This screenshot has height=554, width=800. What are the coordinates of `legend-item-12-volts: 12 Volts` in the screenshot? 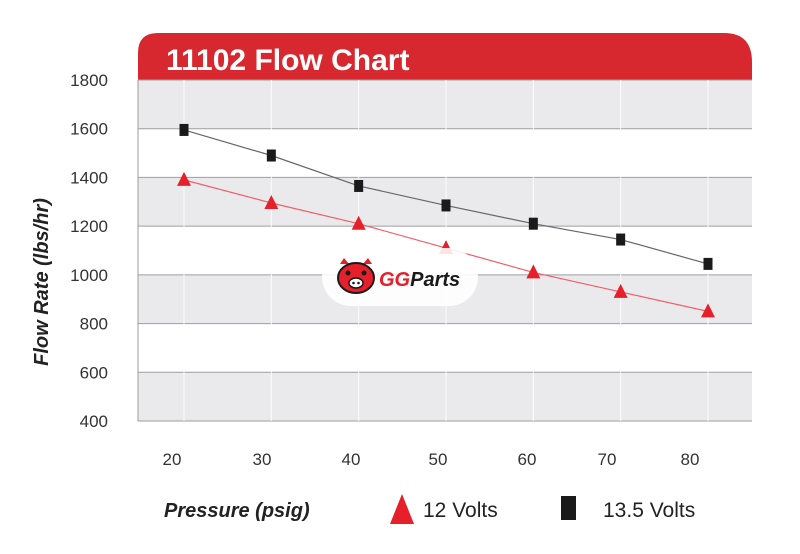 It's located at (444, 509).